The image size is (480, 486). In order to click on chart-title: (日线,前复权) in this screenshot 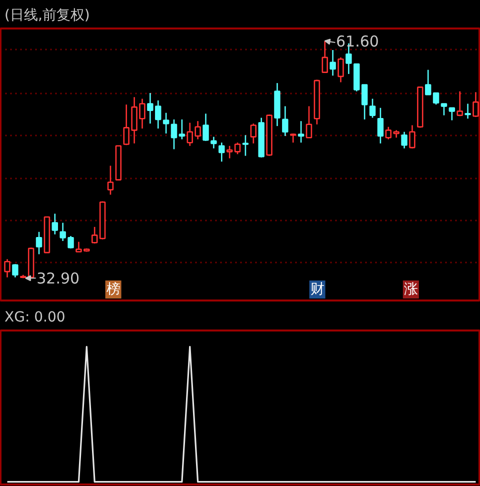, I will do `click(47, 16)`.